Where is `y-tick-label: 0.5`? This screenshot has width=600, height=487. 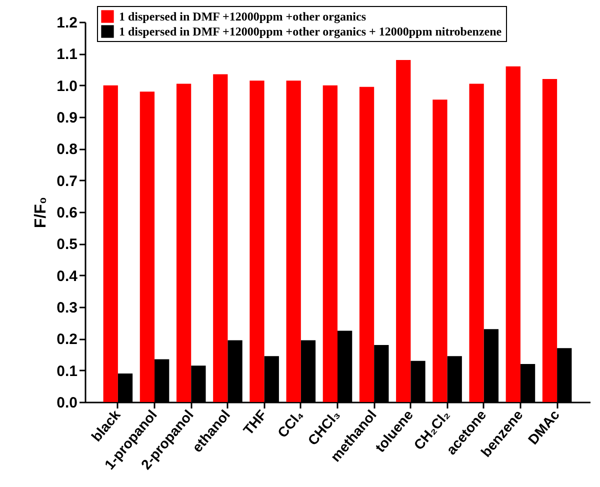 y-tick-label: 0.5 is located at coordinates (67, 245).